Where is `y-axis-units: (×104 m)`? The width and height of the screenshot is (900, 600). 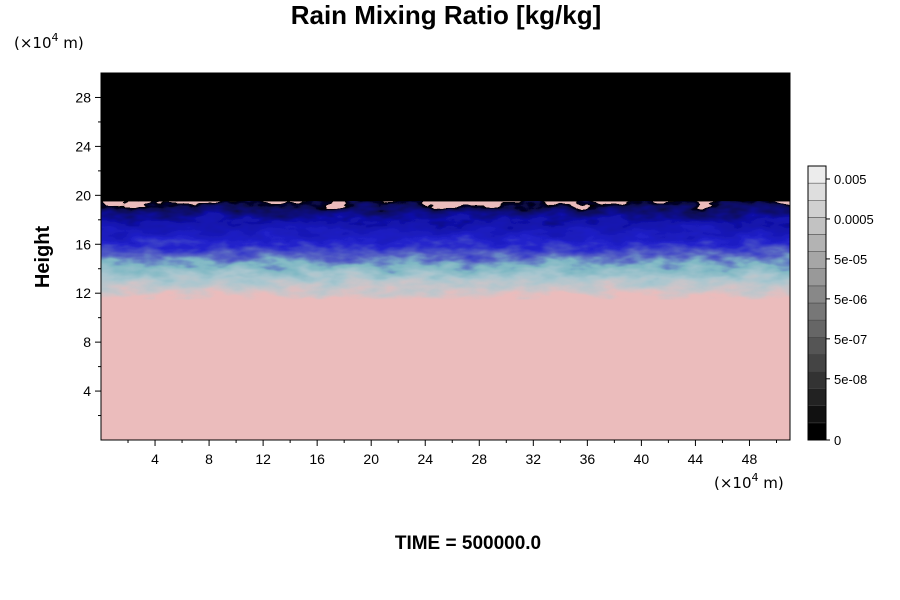
y-axis-units: (×104 m) is located at coordinates (49, 41).